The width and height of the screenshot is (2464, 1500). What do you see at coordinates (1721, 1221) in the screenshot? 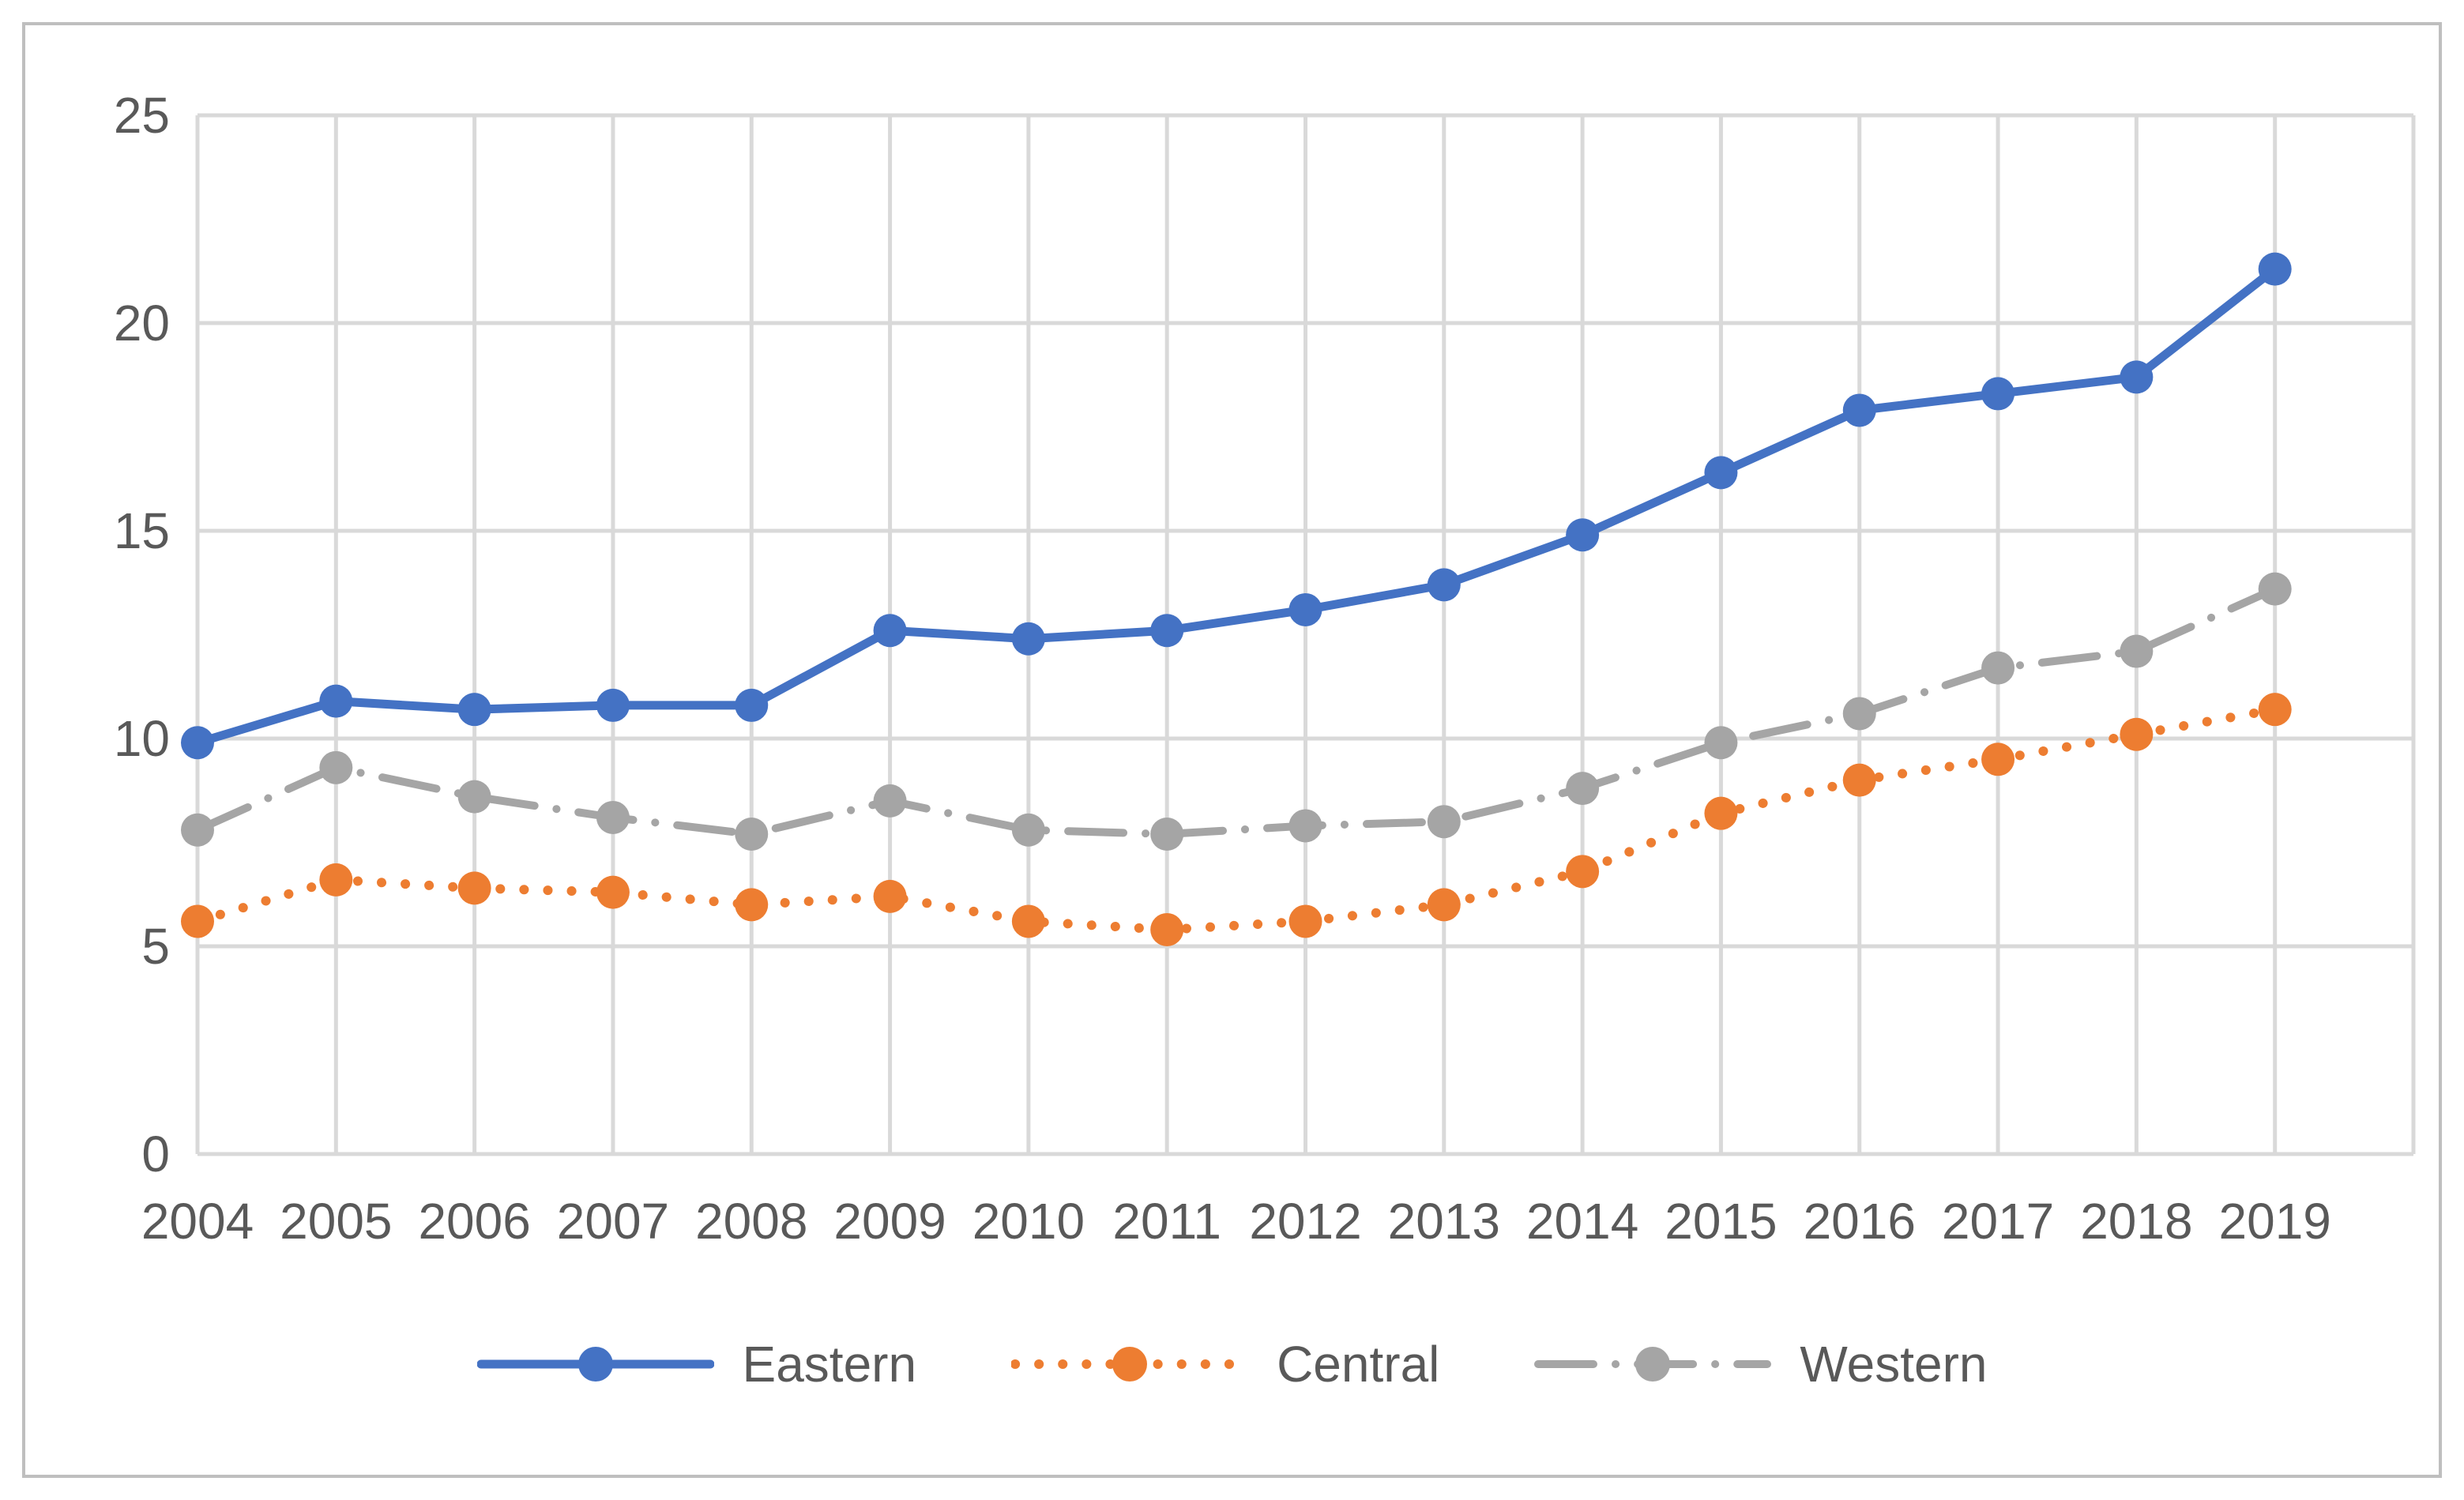
I see `x-tick-label: 2015` at bounding box center [1721, 1221].